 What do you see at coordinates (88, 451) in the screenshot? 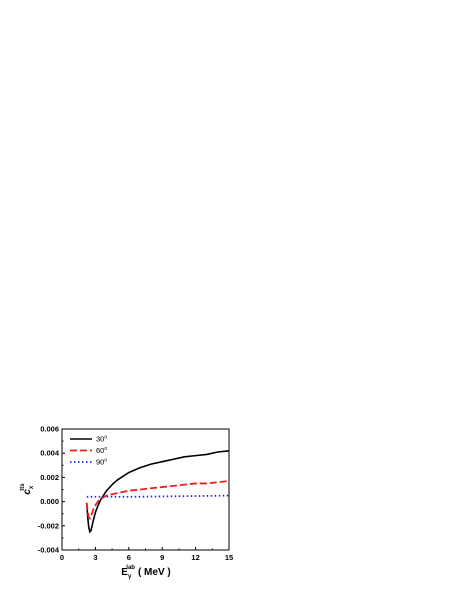
I see `legend: 30o 60o 90o` at bounding box center [88, 451].